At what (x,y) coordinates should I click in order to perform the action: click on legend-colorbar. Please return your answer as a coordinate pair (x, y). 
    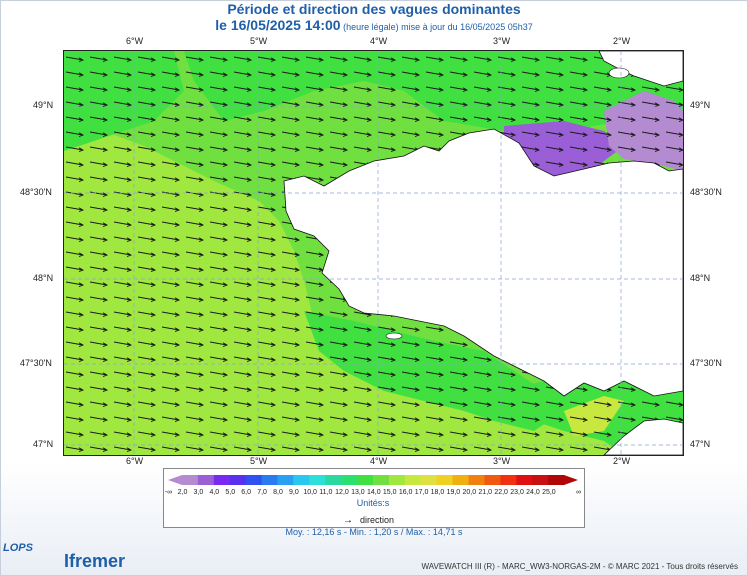
    Looking at the image, I should click on (373, 480).